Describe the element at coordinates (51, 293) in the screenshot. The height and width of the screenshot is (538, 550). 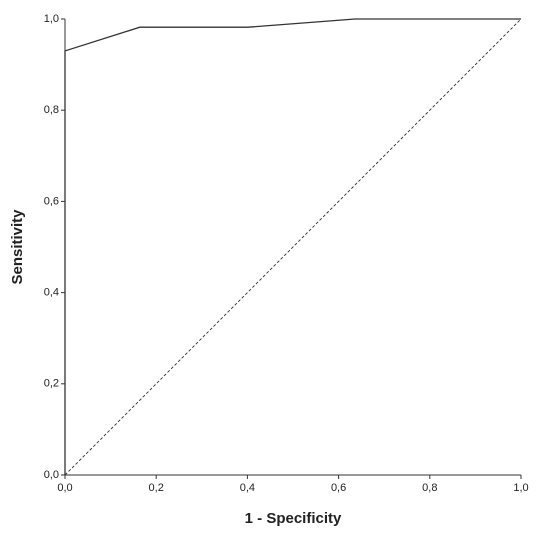
I see `y-tick-label: 0,4` at that location.